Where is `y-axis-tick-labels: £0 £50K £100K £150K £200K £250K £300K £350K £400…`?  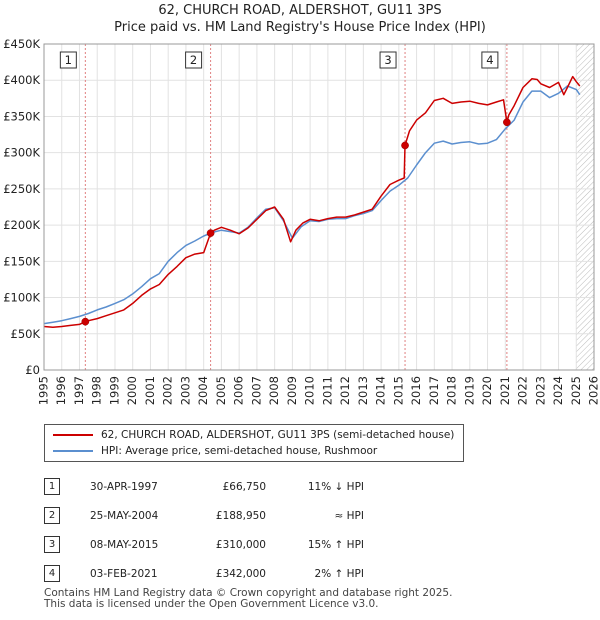
y-axis-tick-labels: £0 £50K £100K £150K £200K £250K £300K £350K £400… is located at coordinates (21, 207).